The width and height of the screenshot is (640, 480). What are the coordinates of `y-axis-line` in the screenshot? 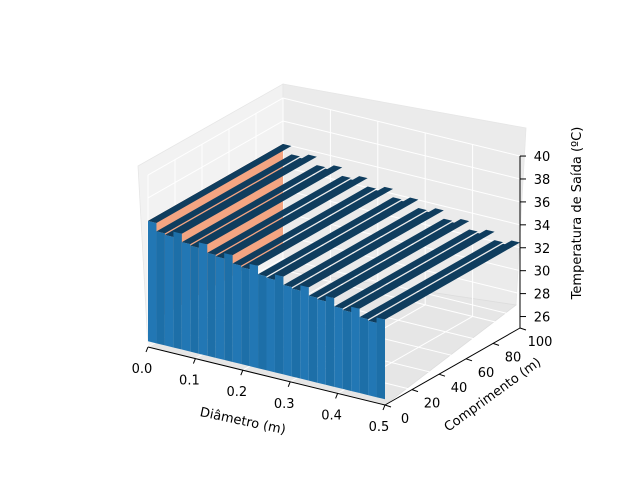 It's located at (452, 366).